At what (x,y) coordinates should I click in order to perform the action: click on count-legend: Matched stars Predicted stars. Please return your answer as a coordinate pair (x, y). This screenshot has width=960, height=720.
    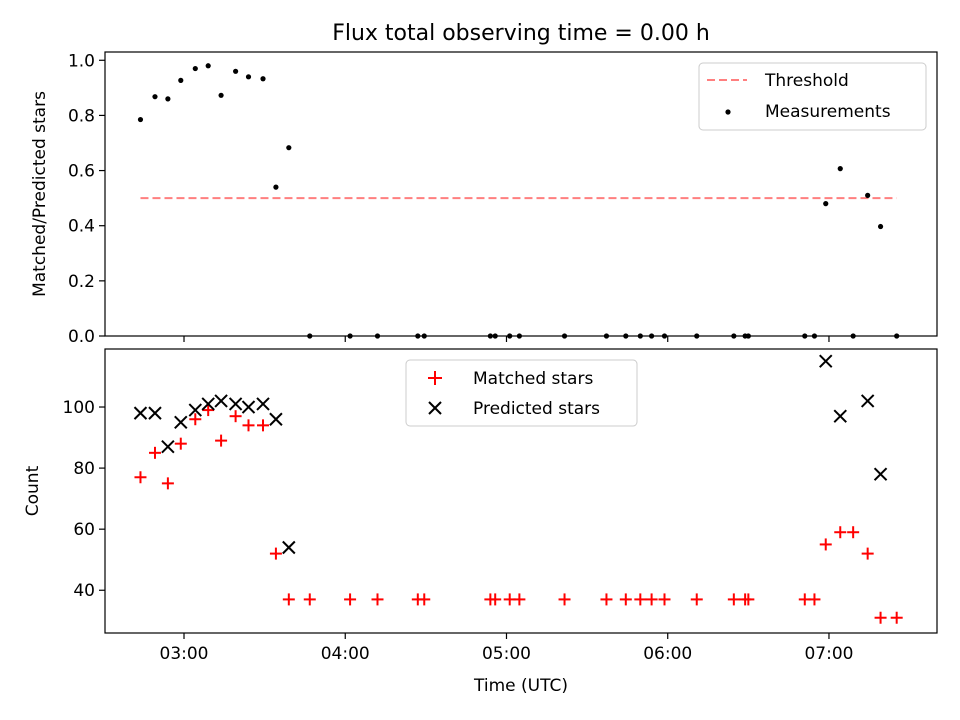
    Looking at the image, I should click on (521, 393).